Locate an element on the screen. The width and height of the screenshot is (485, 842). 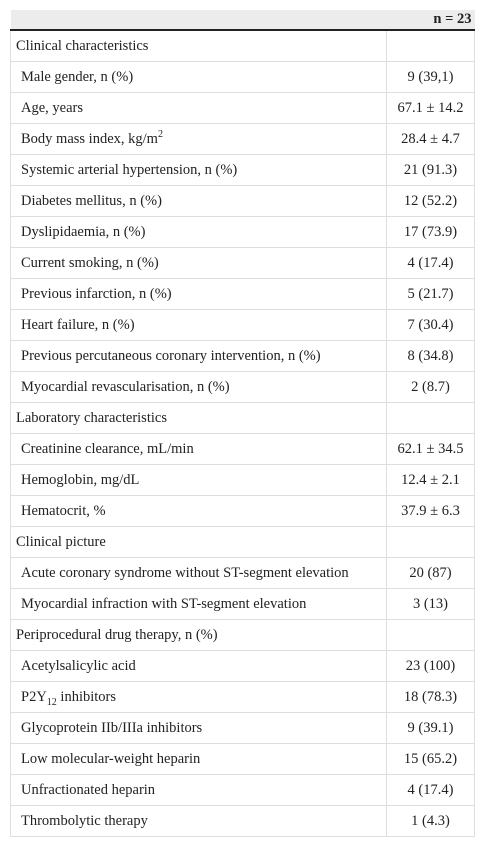
row-label: Glycoprotein IIb/IIIa inhibitors is located at coordinates (198, 728).